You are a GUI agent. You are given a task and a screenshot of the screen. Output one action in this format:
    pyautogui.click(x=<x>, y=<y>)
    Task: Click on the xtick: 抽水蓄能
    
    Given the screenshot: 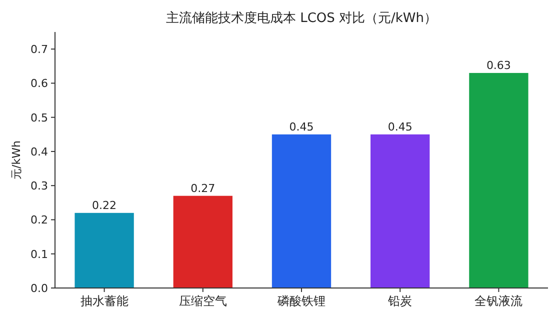 What is the action you would take?
    pyautogui.click(x=104, y=301)
    